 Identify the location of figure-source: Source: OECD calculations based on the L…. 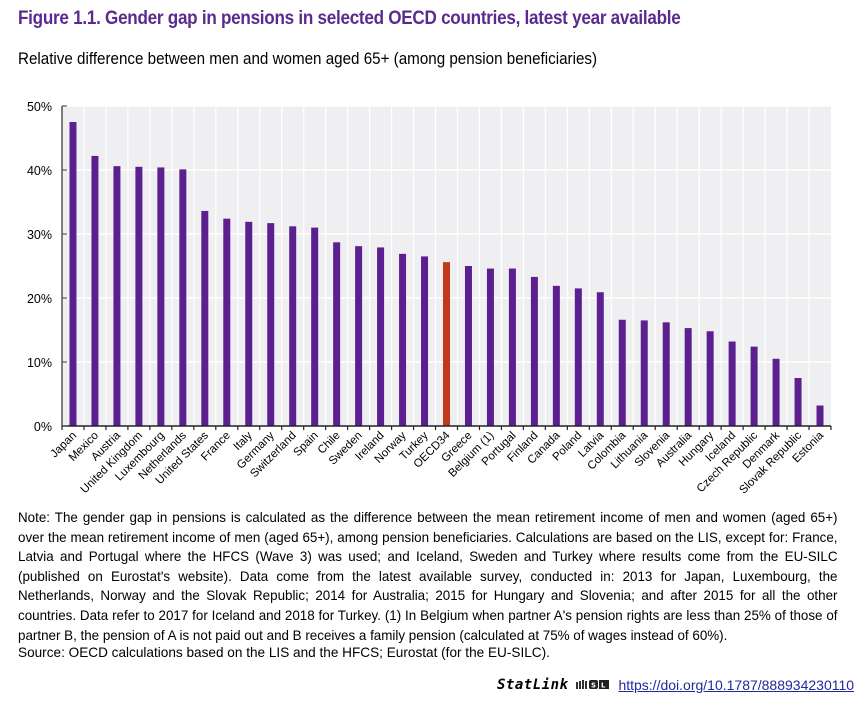
(284, 652).